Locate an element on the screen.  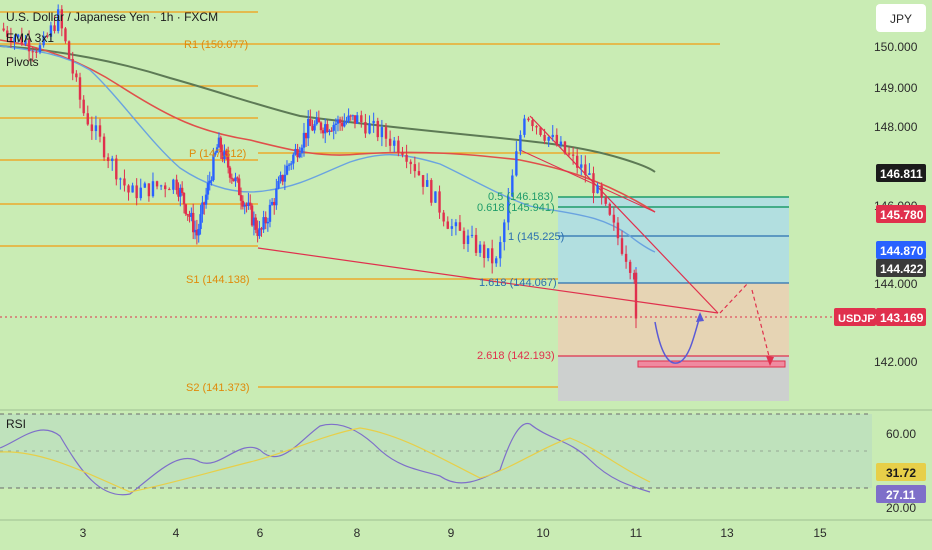
currency-label: JPY is located at coordinates (901, 19).